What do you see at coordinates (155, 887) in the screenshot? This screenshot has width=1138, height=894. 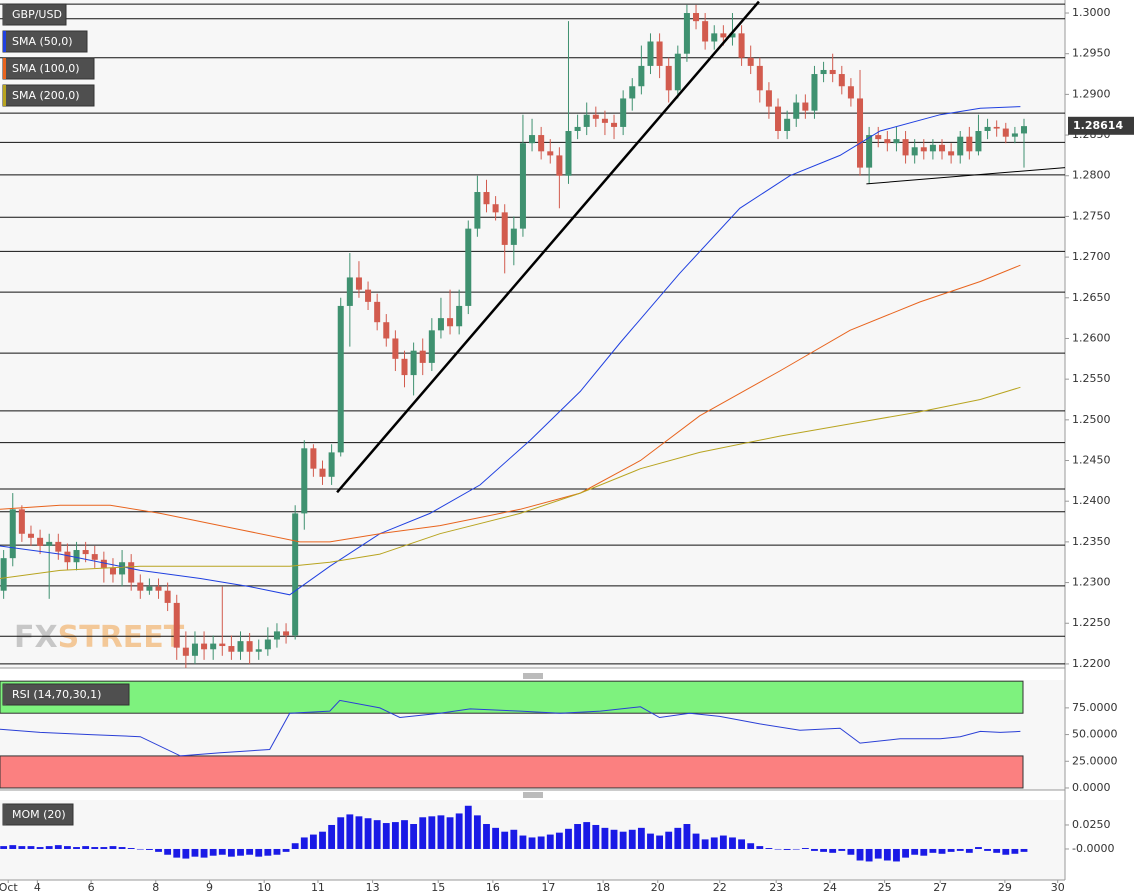 I see `x-tick-label: 8` at bounding box center [155, 887].